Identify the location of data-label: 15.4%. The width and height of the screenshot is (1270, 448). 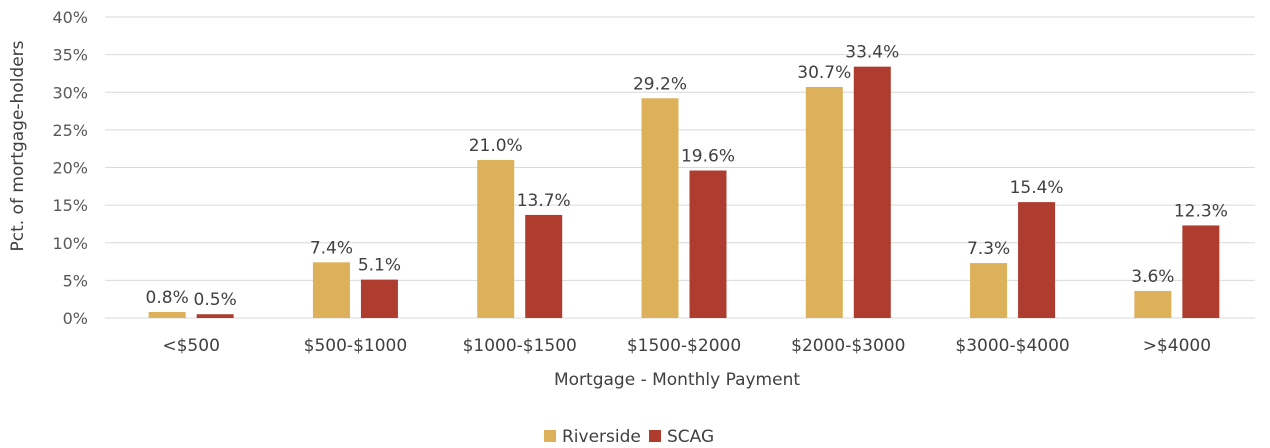
(1037, 188).